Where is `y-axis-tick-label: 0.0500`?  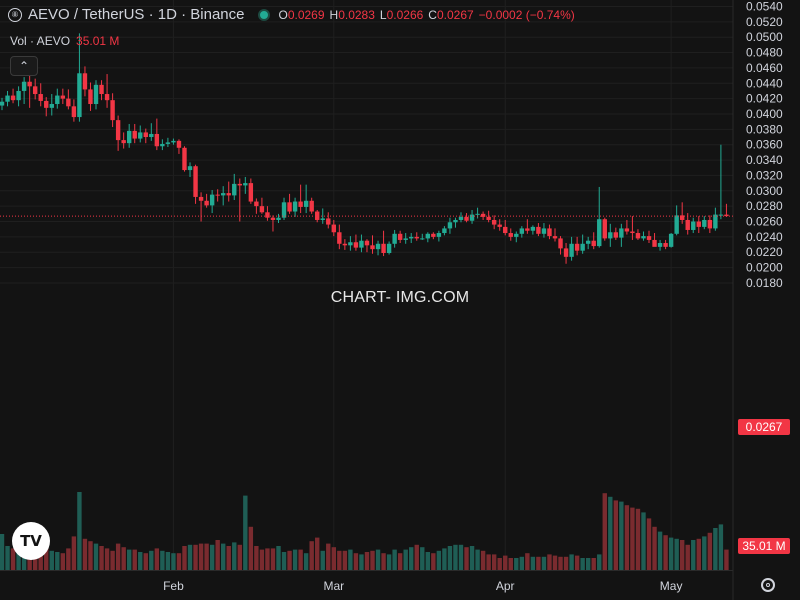
y-axis-tick-label: 0.0500 is located at coordinates (764, 37).